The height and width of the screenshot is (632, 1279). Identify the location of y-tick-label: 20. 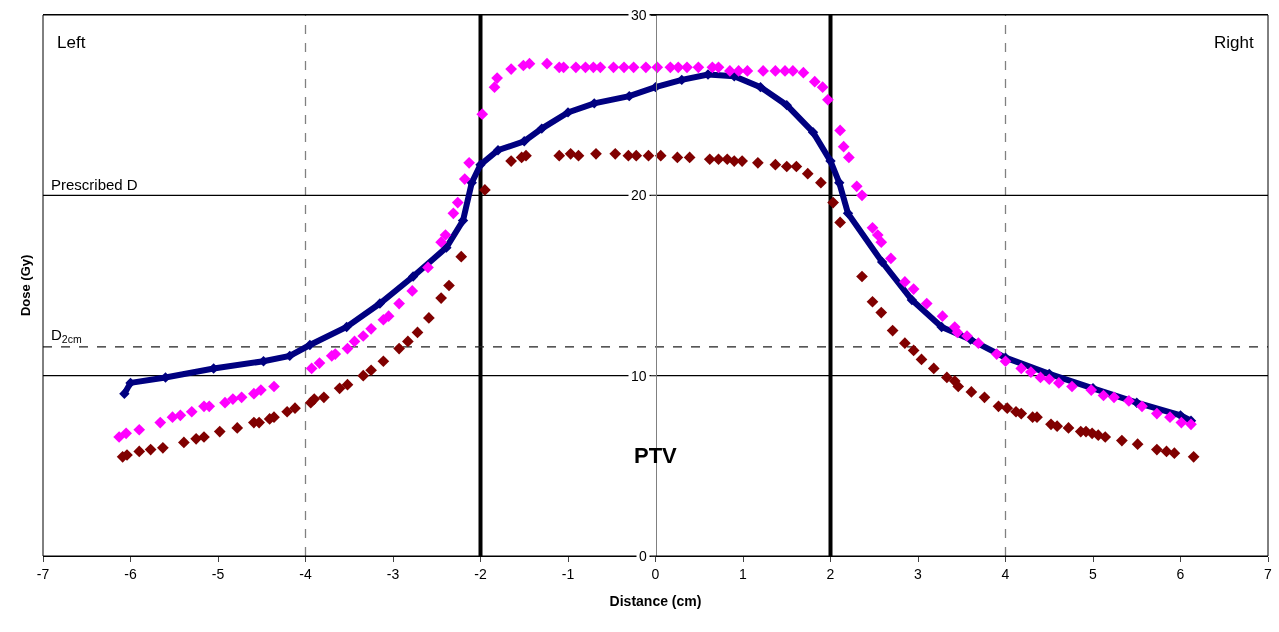
(639, 195).